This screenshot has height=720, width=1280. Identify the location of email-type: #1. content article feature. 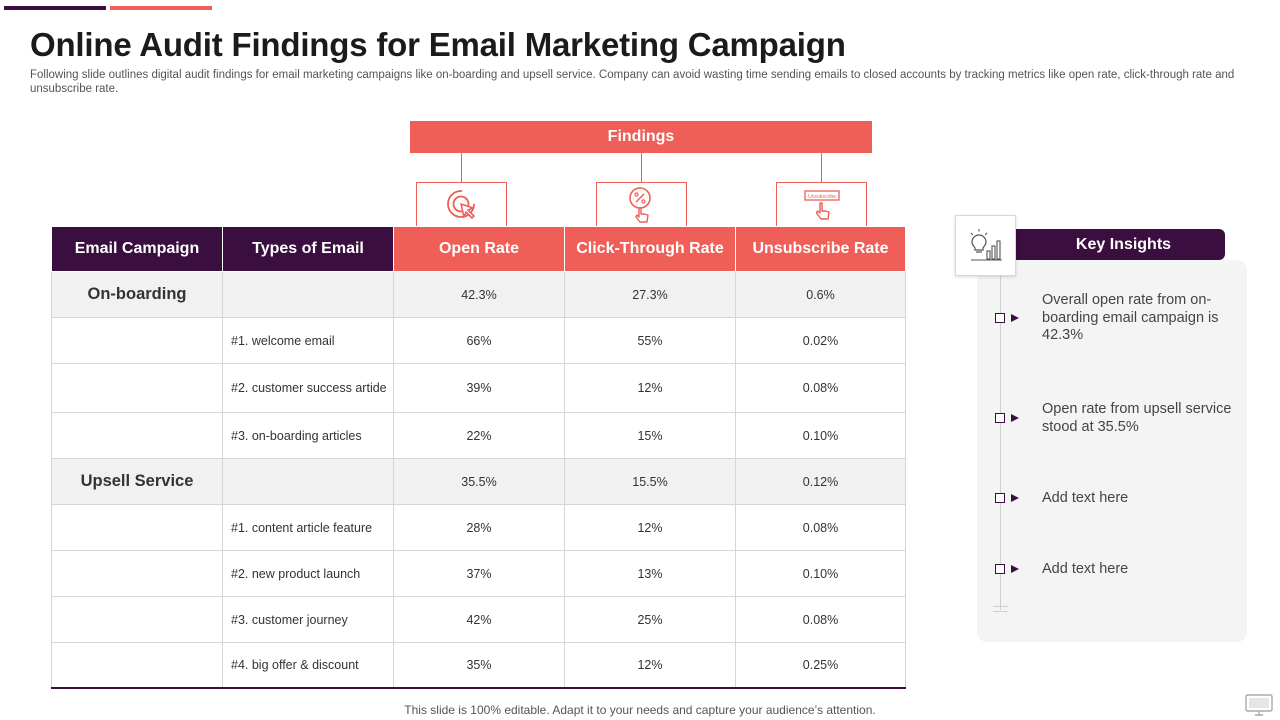
(308, 527).